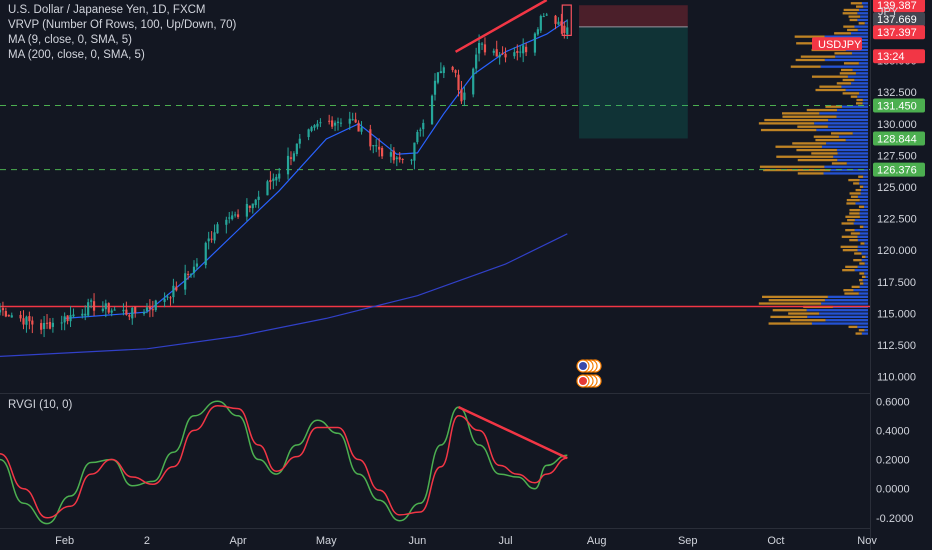 The image size is (932, 550). I want to click on time-tick-label: Feb, so click(64, 541).